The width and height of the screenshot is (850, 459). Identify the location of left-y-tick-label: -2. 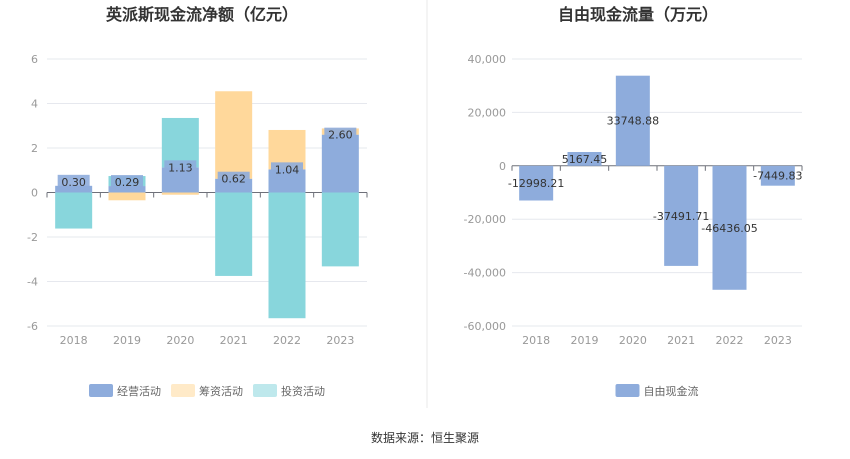
(32, 237).